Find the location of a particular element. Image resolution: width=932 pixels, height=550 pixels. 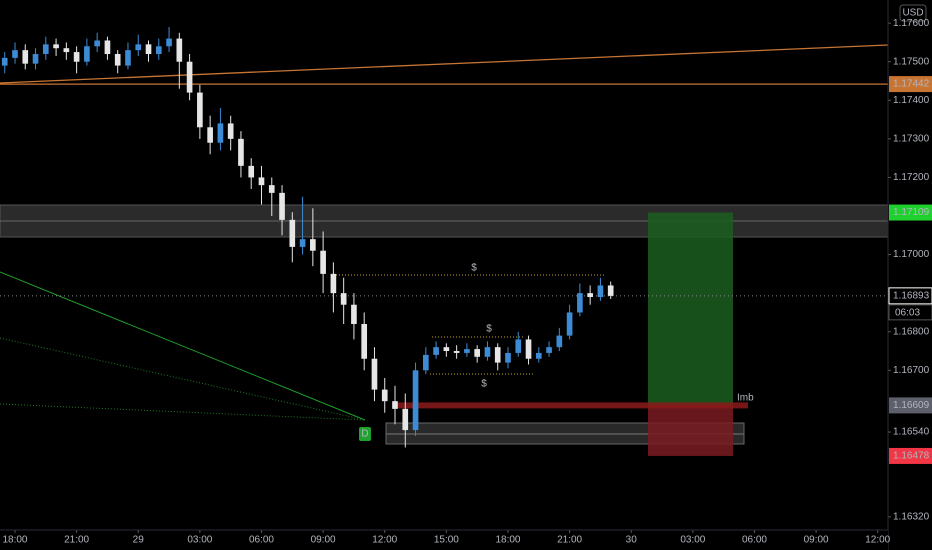

y-tick-label: 1.16320 is located at coordinates (911, 517).